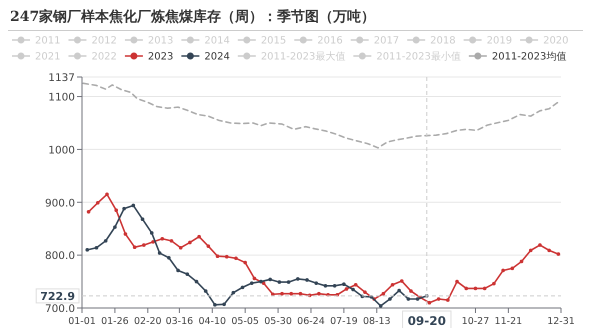  What do you see at coordinates (344, 321) in the screenshot?
I see `x-tick-label: 07-19` at bounding box center [344, 321].